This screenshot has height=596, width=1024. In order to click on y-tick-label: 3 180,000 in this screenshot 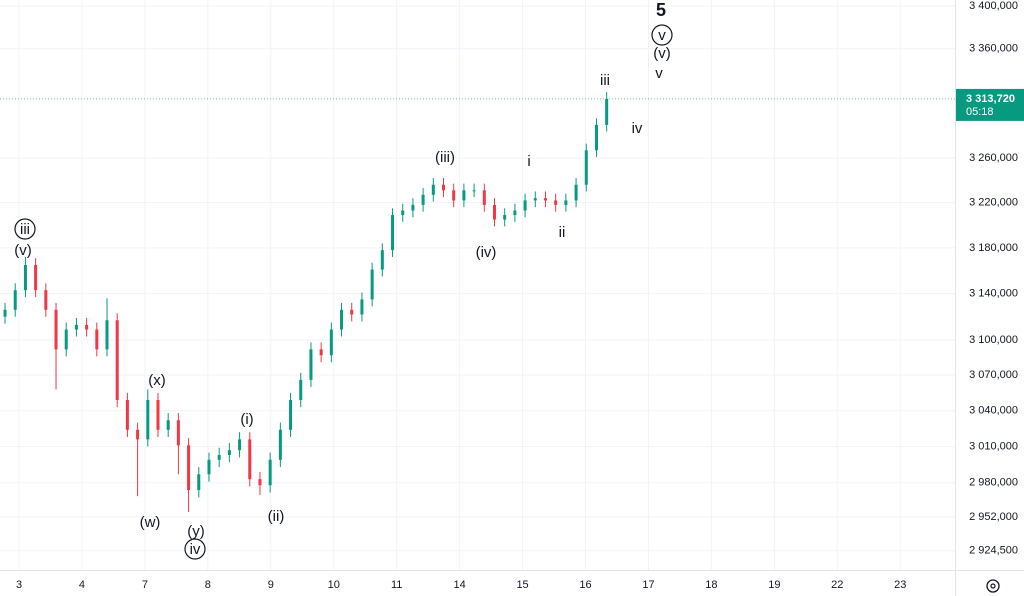, I will do `click(993, 248)`.